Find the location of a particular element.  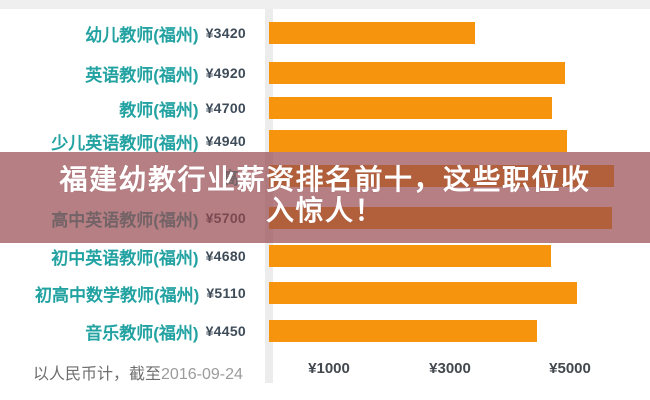

x-axis: ¥1000 ¥3000 ¥5000 is located at coordinates (325, 370).